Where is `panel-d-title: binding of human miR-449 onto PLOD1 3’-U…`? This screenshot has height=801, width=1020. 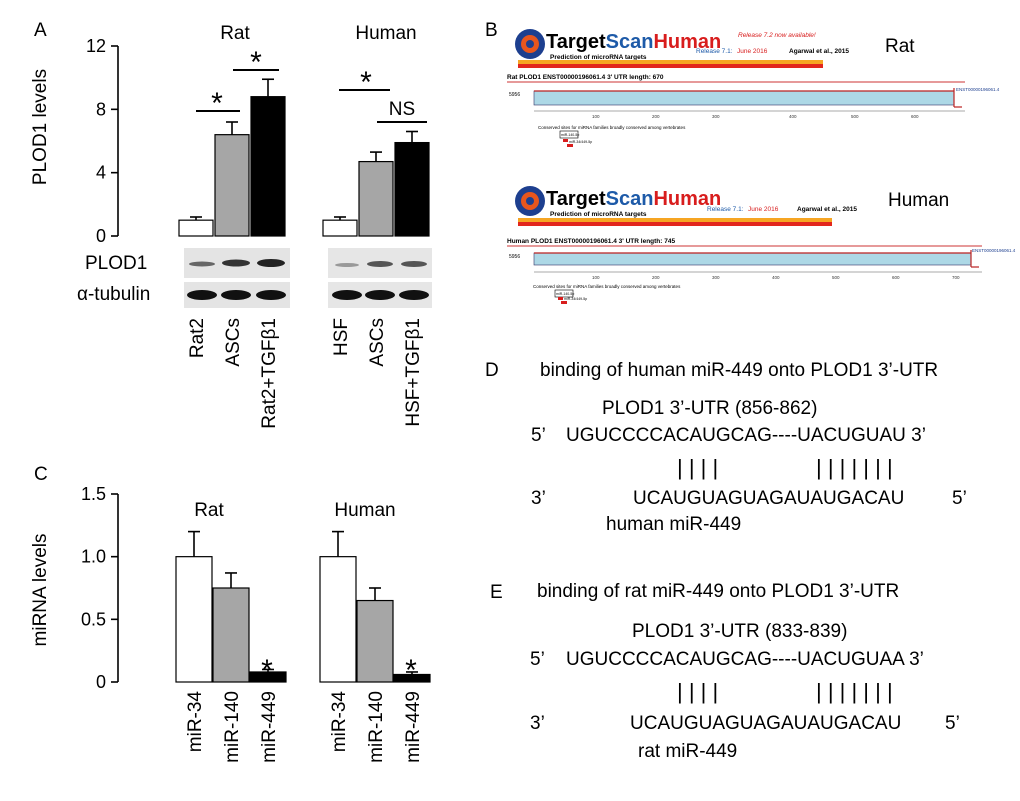
panel-d-title: binding of human miR-449 onto PLOD1 3’-U… is located at coordinates (739, 370).